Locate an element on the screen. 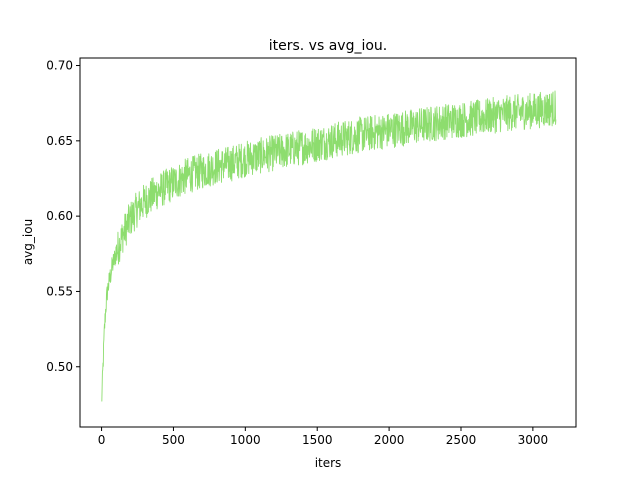 This screenshot has width=640, height=480. y-tick-label: 0.65 is located at coordinates (59, 141).